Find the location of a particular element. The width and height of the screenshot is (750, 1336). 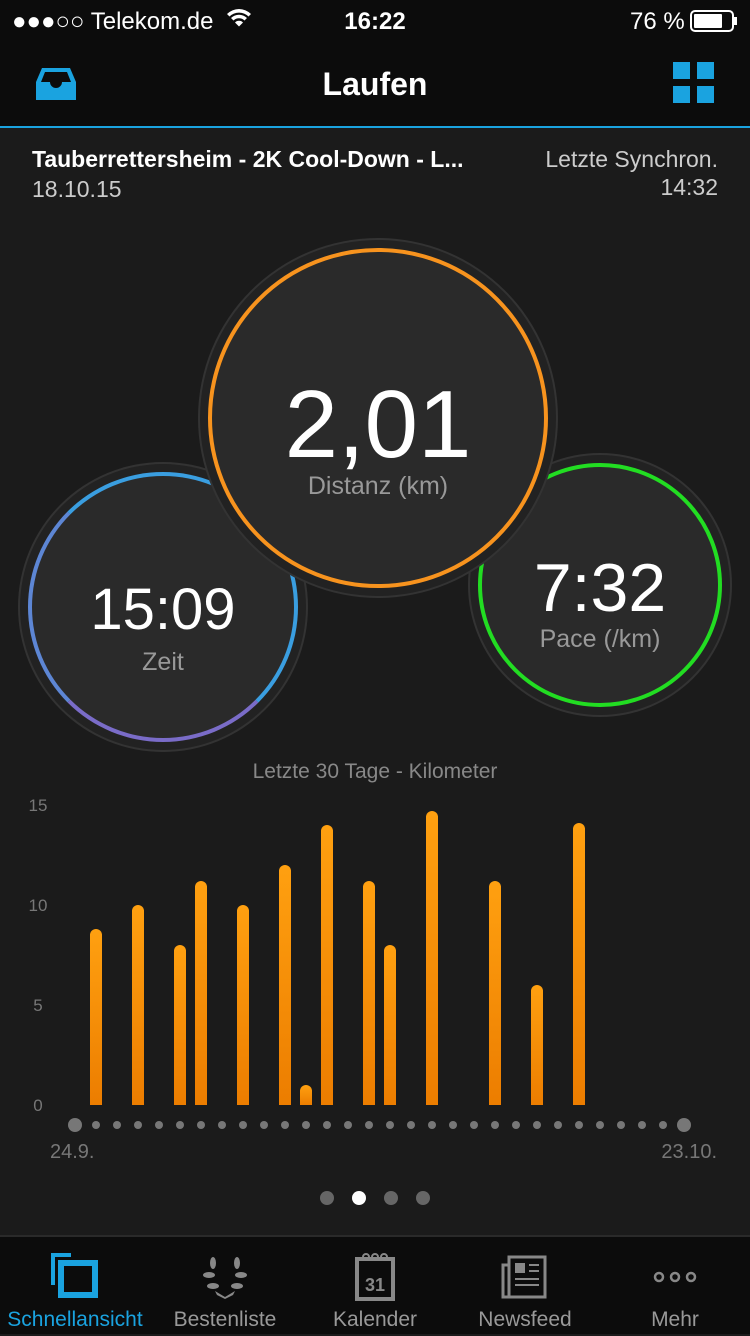

calendar-icon: 31 is located at coordinates (375, 1277).